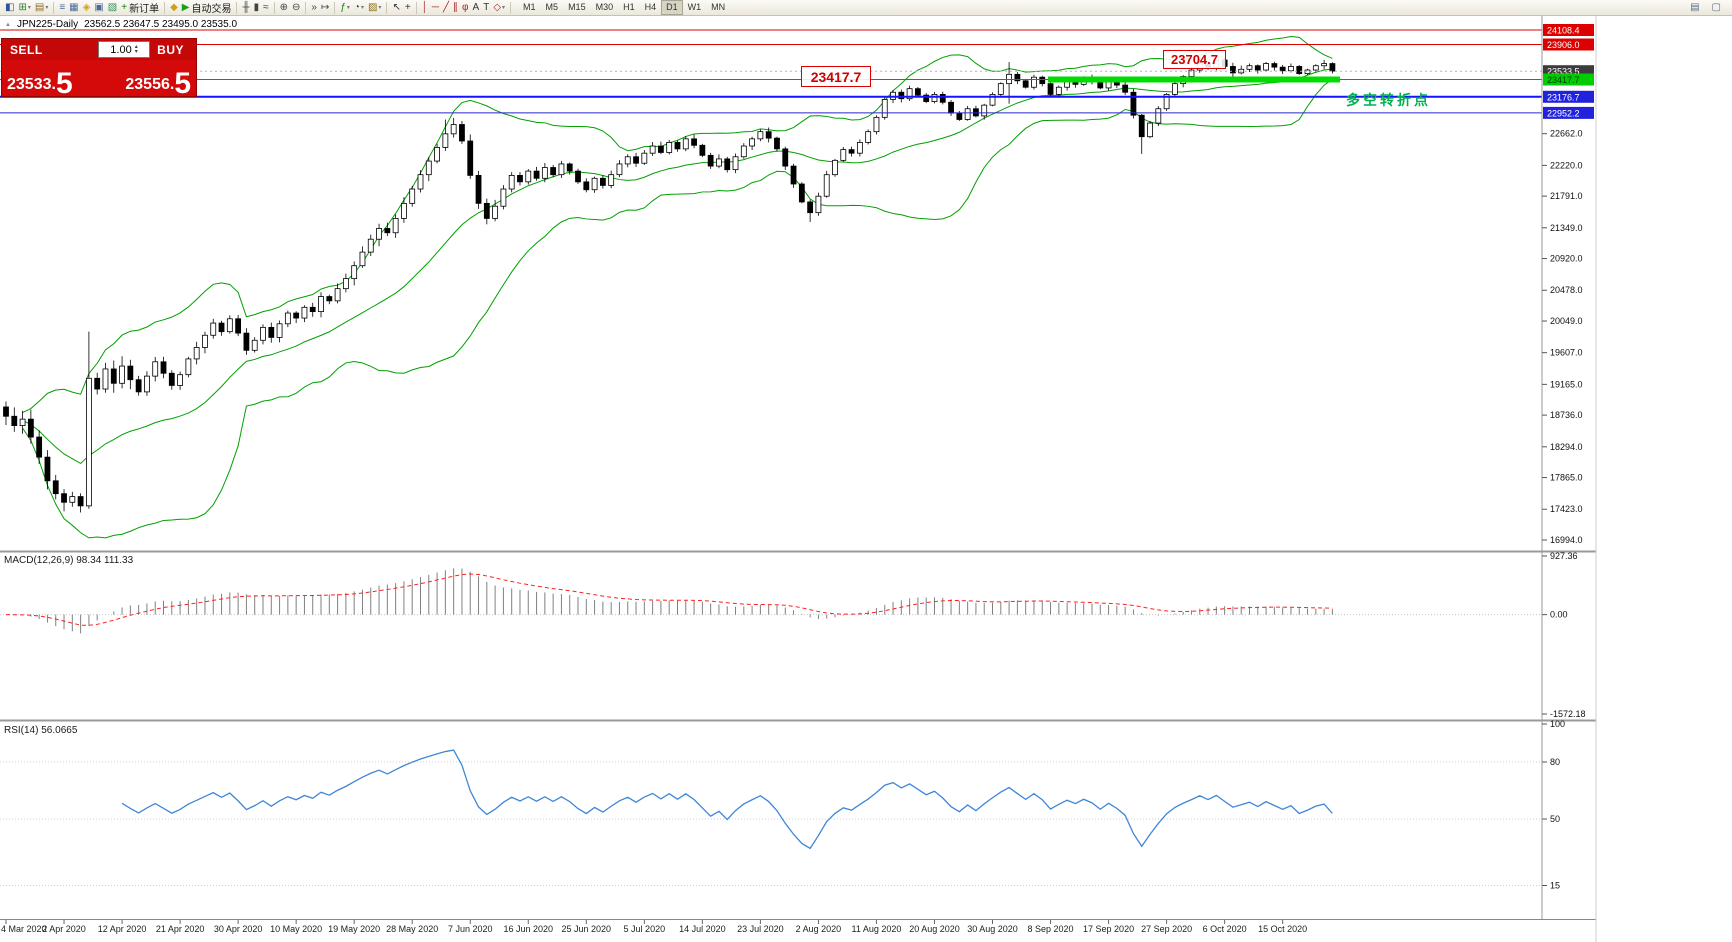 The height and width of the screenshot is (942, 1732). What do you see at coordinates (1563, 45) in the screenshot?
I see `price-label-23906.0: 23906.0` at bounding box center [1563, 45].